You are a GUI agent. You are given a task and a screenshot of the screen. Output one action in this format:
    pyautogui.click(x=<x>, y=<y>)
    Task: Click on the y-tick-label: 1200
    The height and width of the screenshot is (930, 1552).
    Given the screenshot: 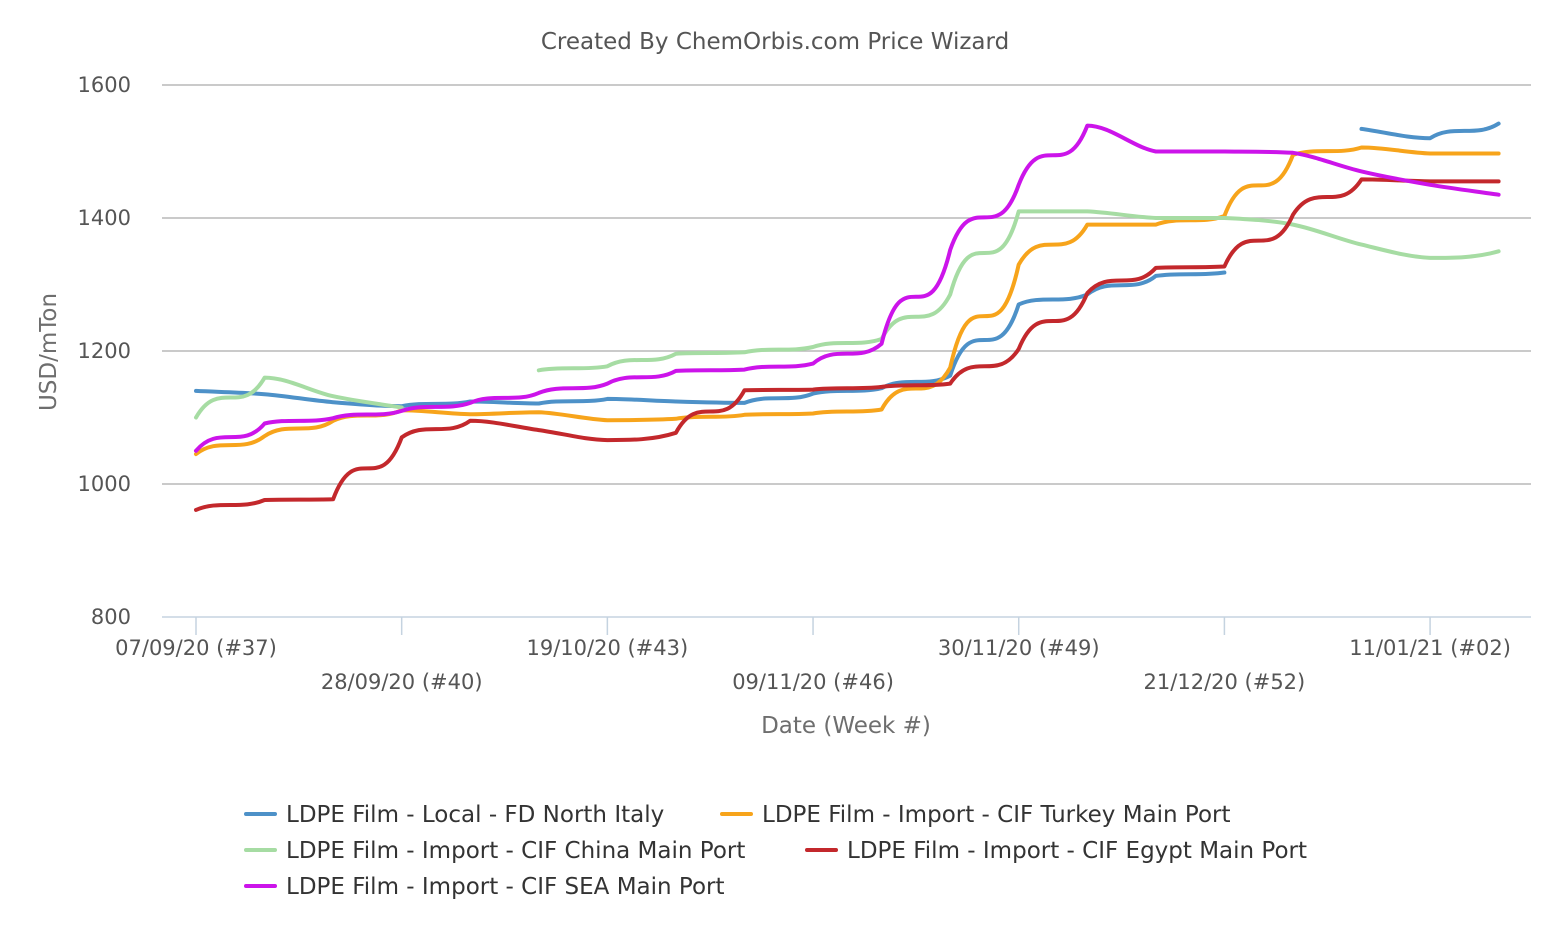 What is the action you would take?
    pyautogui.click(x=104, y=351)
    